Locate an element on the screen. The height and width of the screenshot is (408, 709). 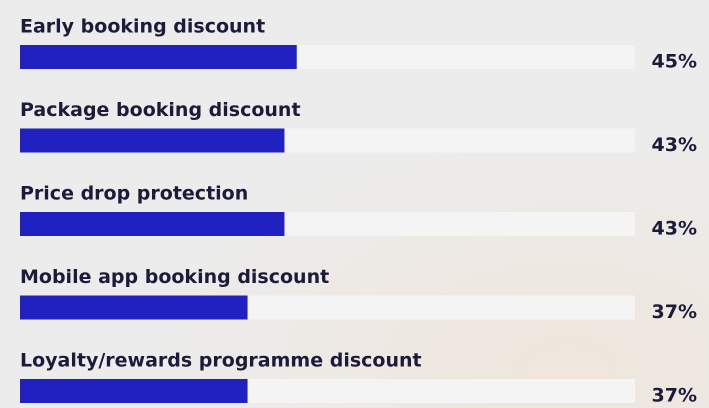
category-label: Early booking discount is located at coordinates (142, 27).